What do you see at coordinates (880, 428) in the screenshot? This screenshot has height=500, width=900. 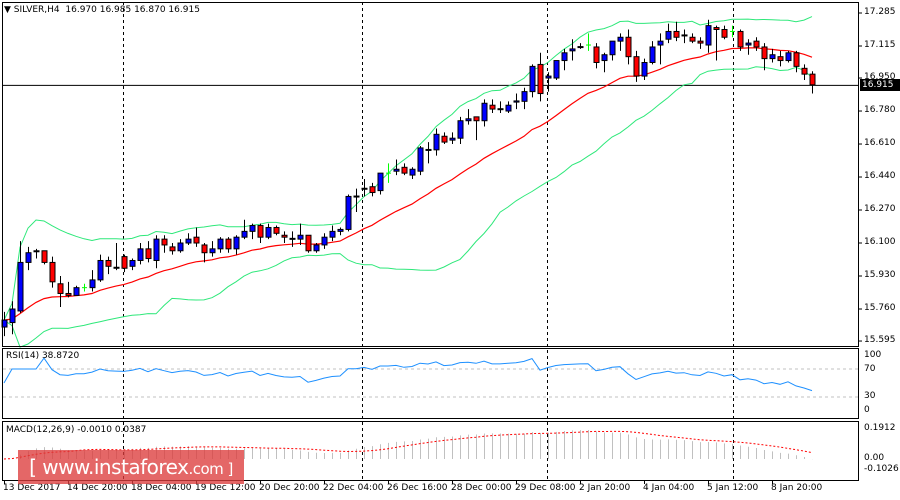 I see `macd-tick-label: 0.1912` at bounding box center [880, 428].